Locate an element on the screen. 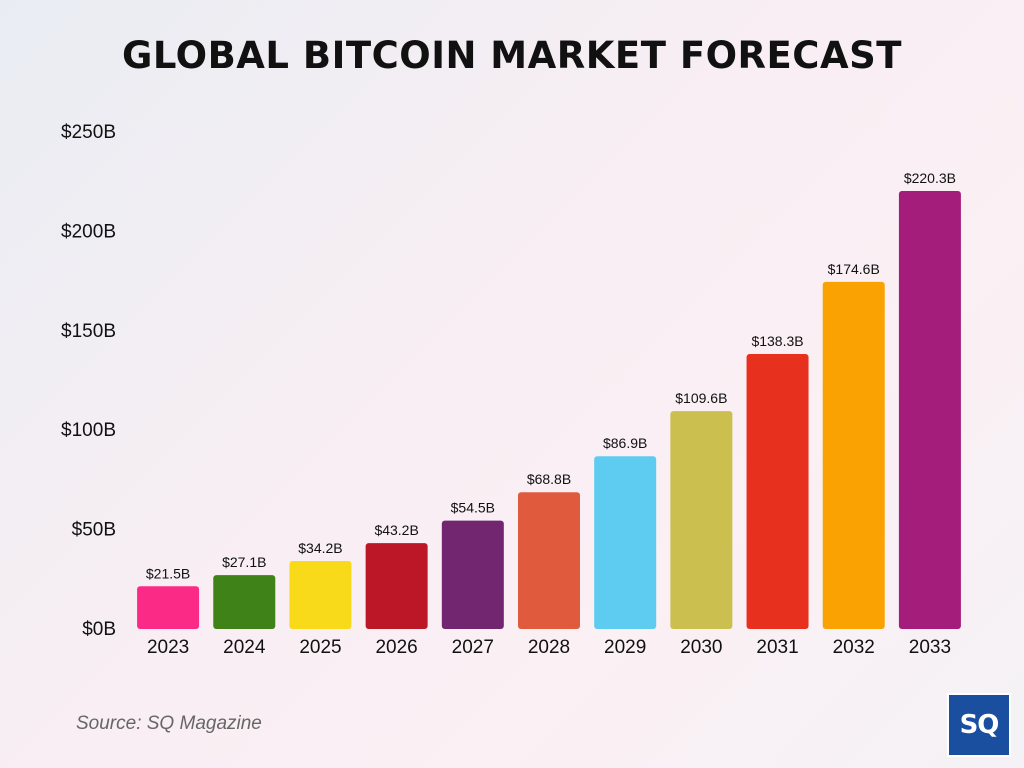 This screenshot has width=1024, height=768. y-tick-label: $250B is located at coordinates (88, 132).